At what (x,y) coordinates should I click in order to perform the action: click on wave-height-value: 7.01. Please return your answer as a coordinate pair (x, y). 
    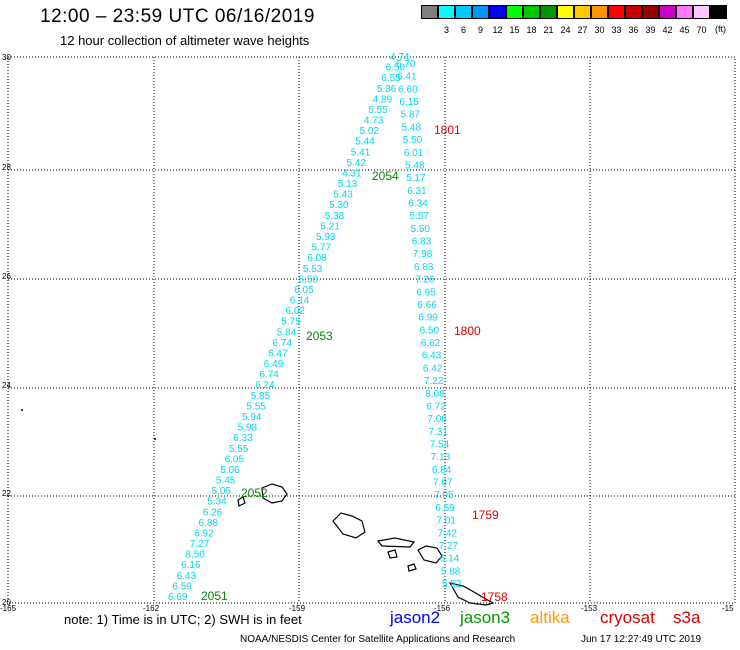
    Looking at the image, I should click on (446, 521).